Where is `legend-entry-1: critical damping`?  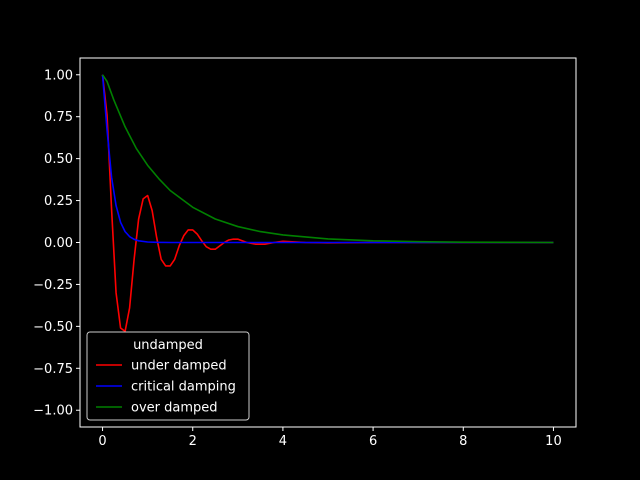
legend-entry-1: critical damping is located at coordinates (183, 387).